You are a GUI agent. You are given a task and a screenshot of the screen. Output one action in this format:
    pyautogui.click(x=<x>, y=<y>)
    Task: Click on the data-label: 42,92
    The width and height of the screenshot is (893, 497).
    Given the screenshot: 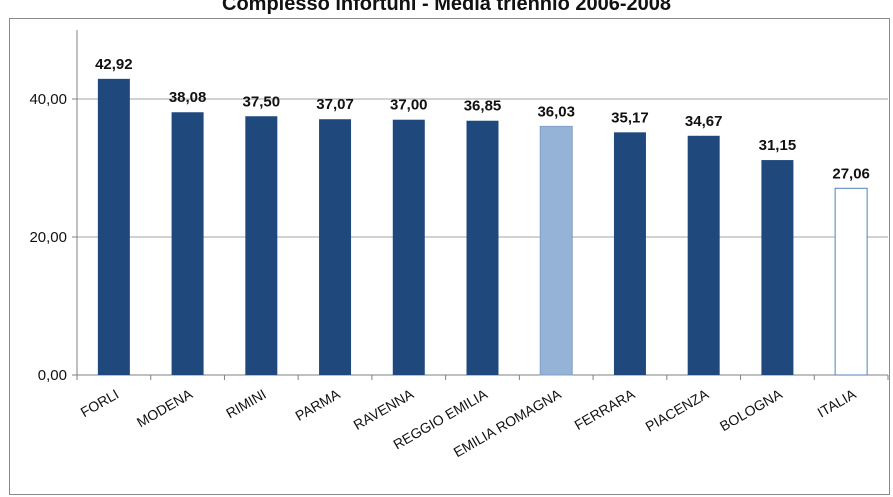 What is the action you would take?
    pyautogui.click(x=114, y=64)
    